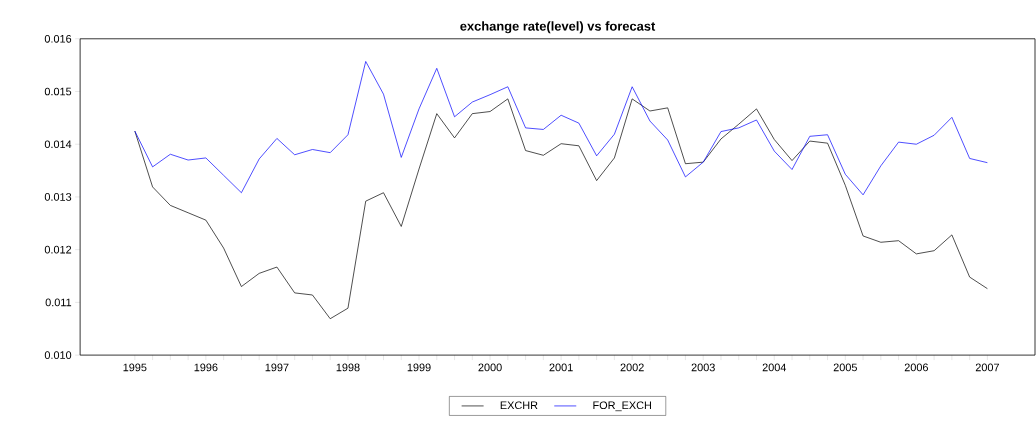 This screenshot has height=423, width=1036. I want to click on legend-label: FOR_EXCH, so click(622, 406).